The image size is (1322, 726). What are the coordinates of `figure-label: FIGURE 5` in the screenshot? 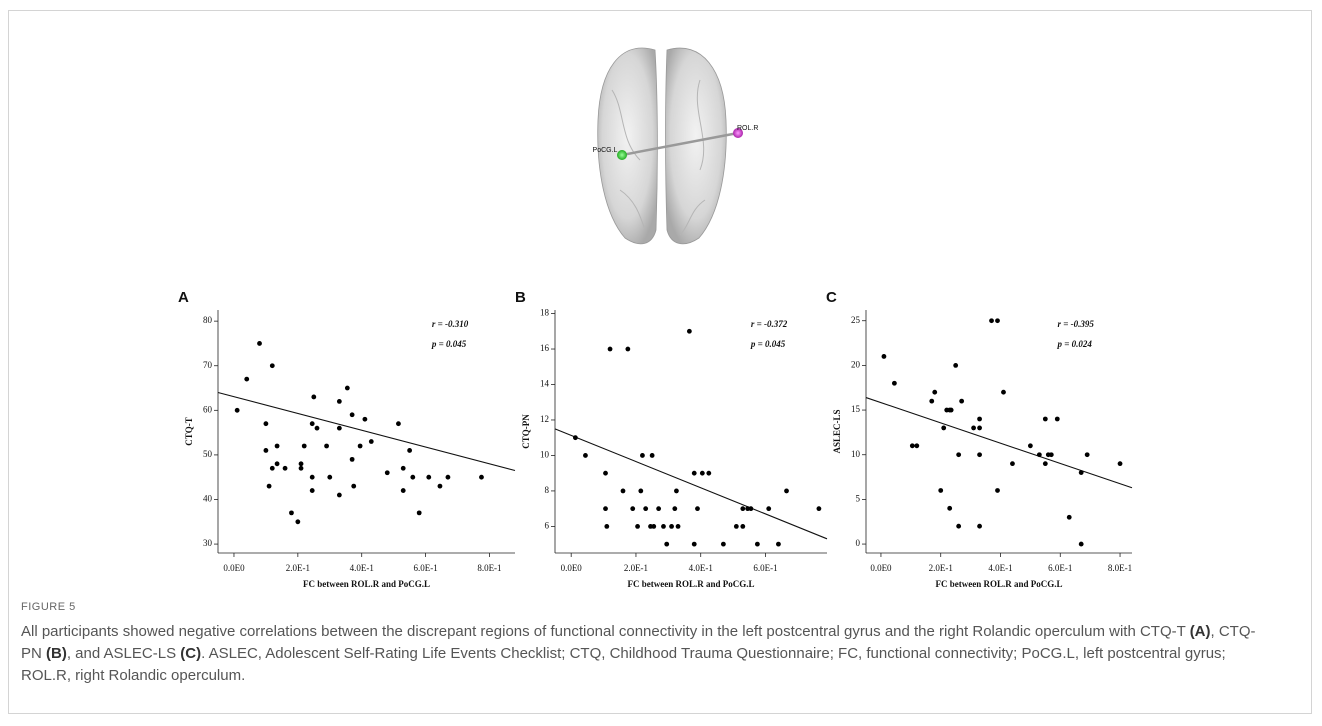 It's located at (48, 607).